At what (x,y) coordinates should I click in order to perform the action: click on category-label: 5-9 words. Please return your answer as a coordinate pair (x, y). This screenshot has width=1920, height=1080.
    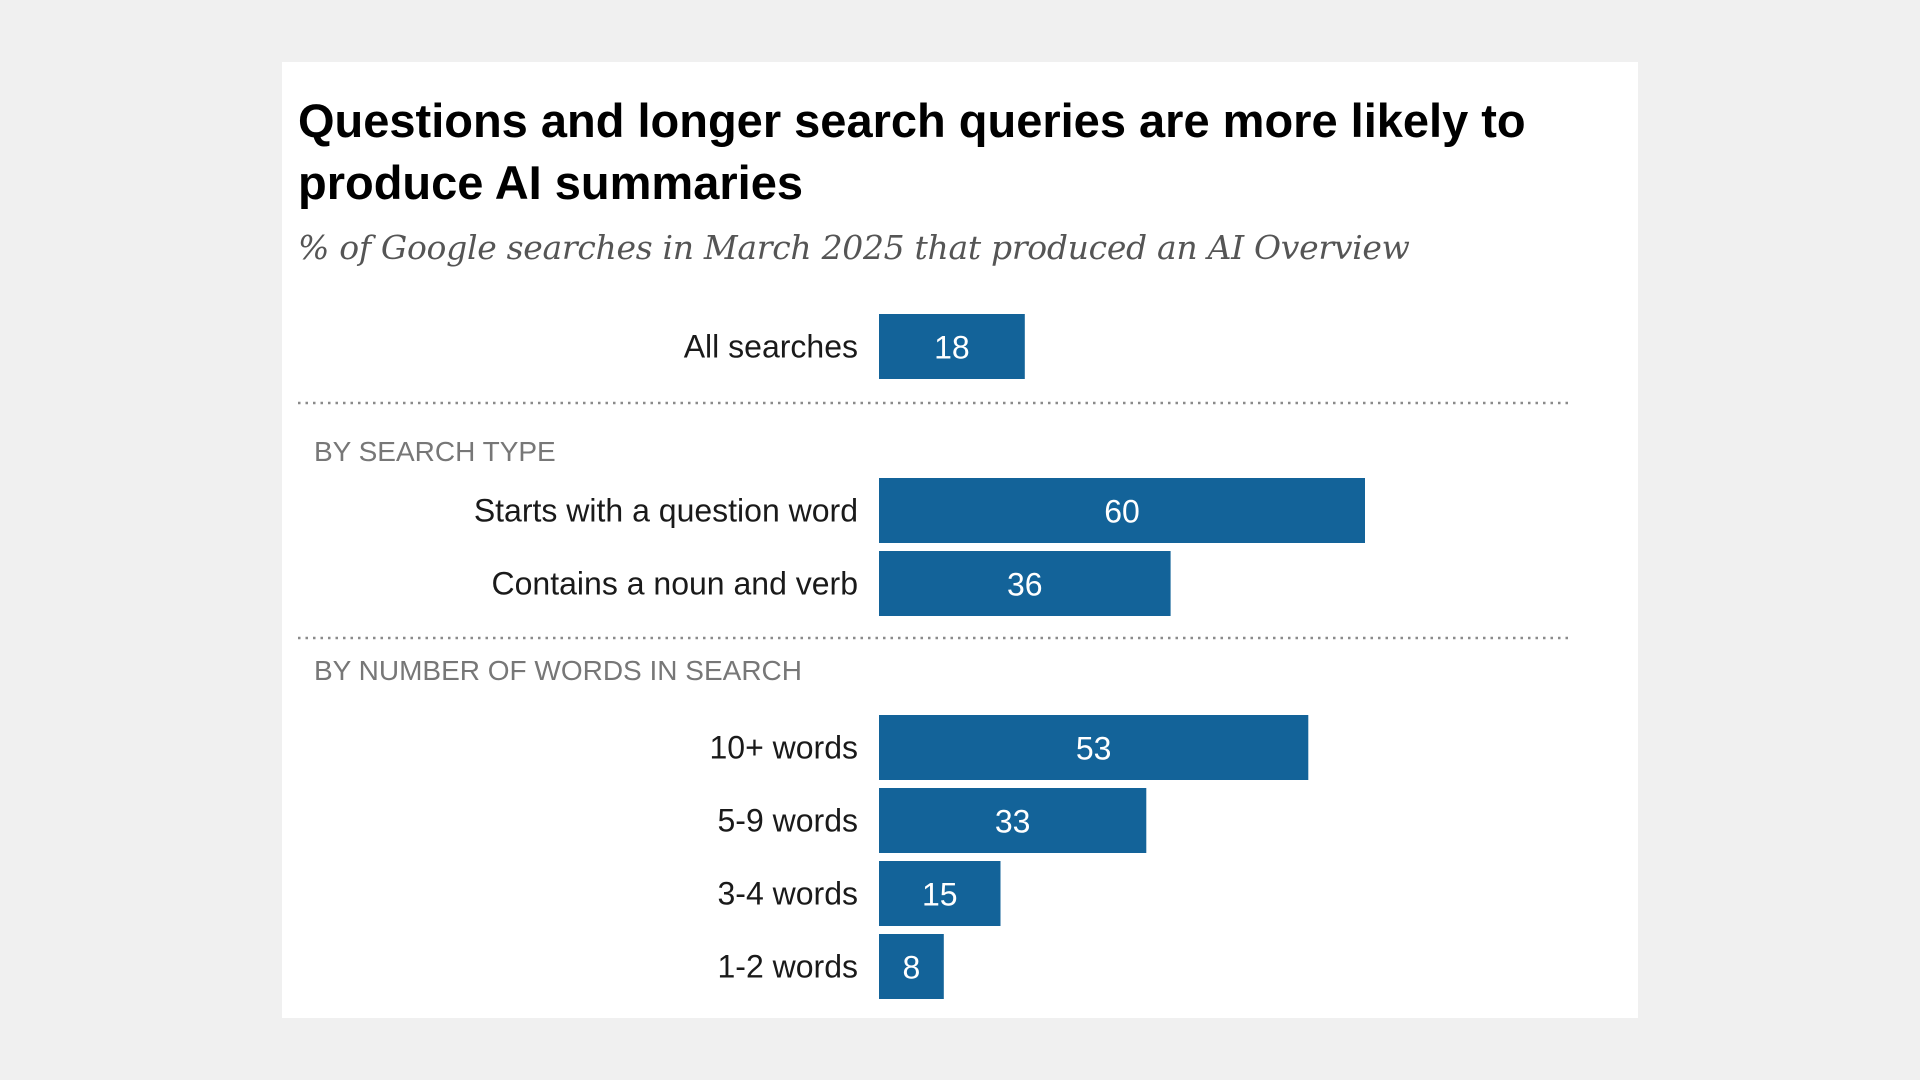
    Looking at the image, I should click on (788, 821).